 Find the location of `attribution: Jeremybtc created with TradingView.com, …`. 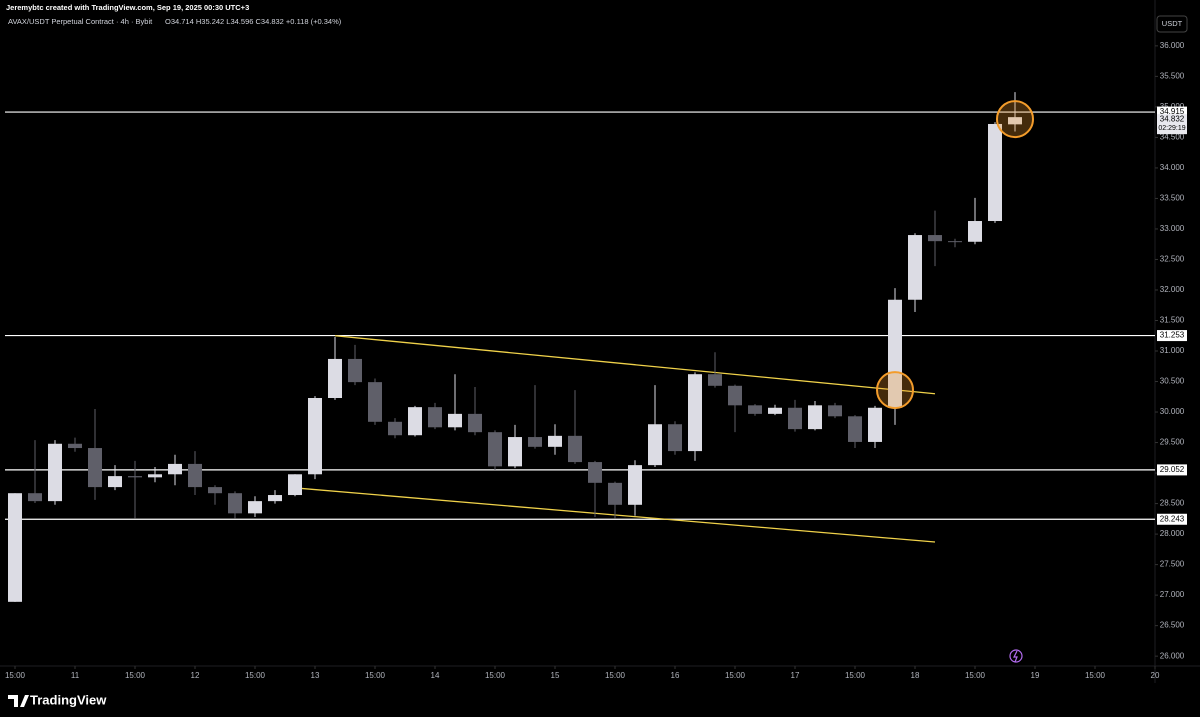

attribution: Jeremybtc created with TradingView.com, … is located at coordinates (127, 7).